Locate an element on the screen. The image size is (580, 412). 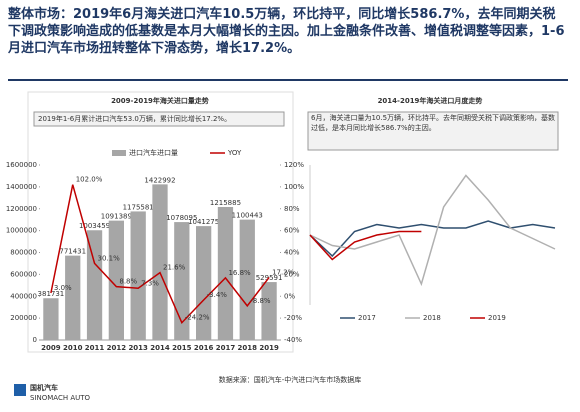
right-title: 2014-2019年海关进口月度走势 is located at coordinates (430, 100).